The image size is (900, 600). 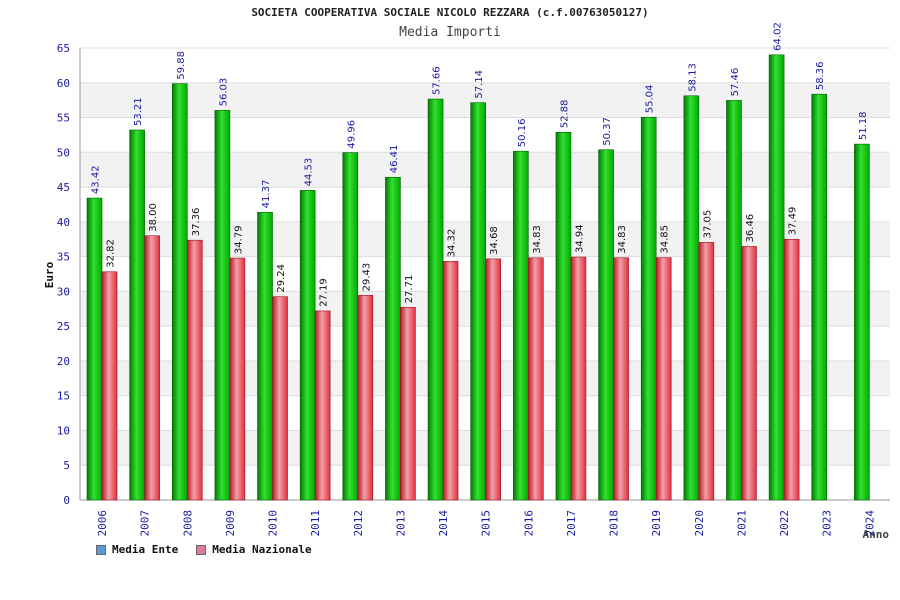 I want to click on bar-media-ente-2023, so click(x=819, y=297).